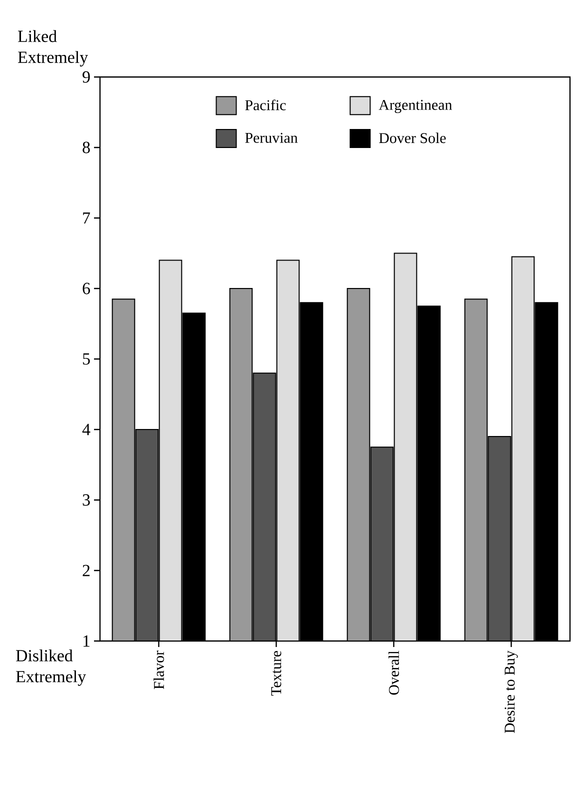  Describe the element at coordinates (86, 570) in the screenshot. I see `y-tick-label: 2` at that location.